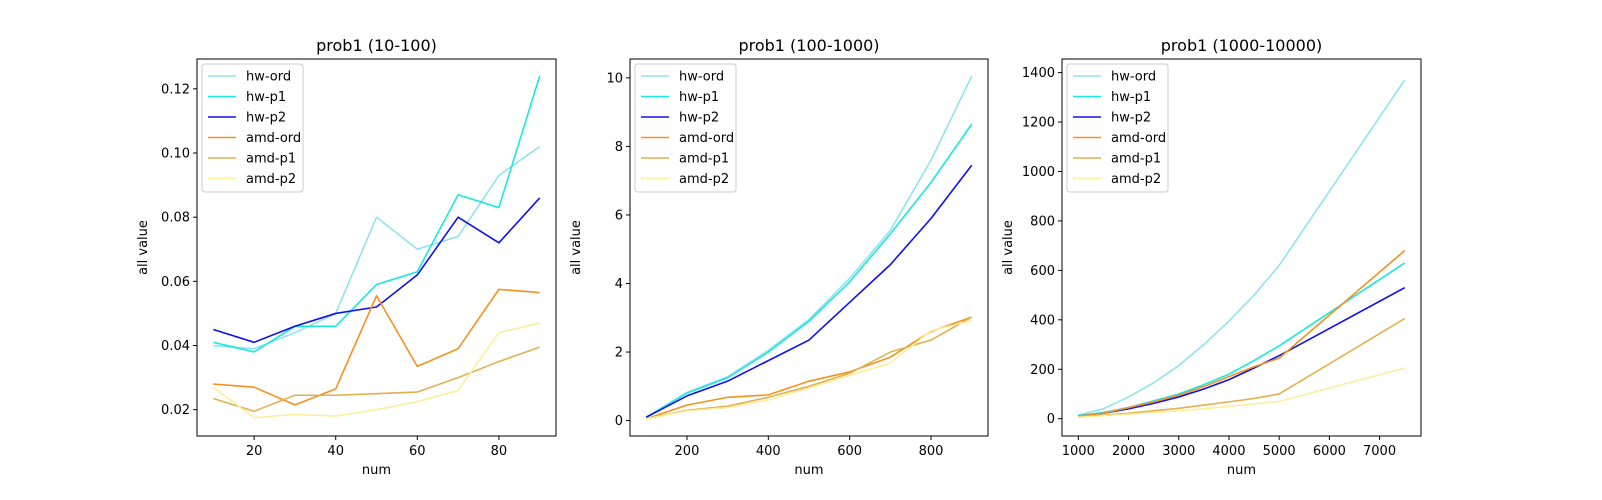  Describe the element at coordinates (1042, 320) in the screenshot. I see `y-tick-label: 400` at that location.